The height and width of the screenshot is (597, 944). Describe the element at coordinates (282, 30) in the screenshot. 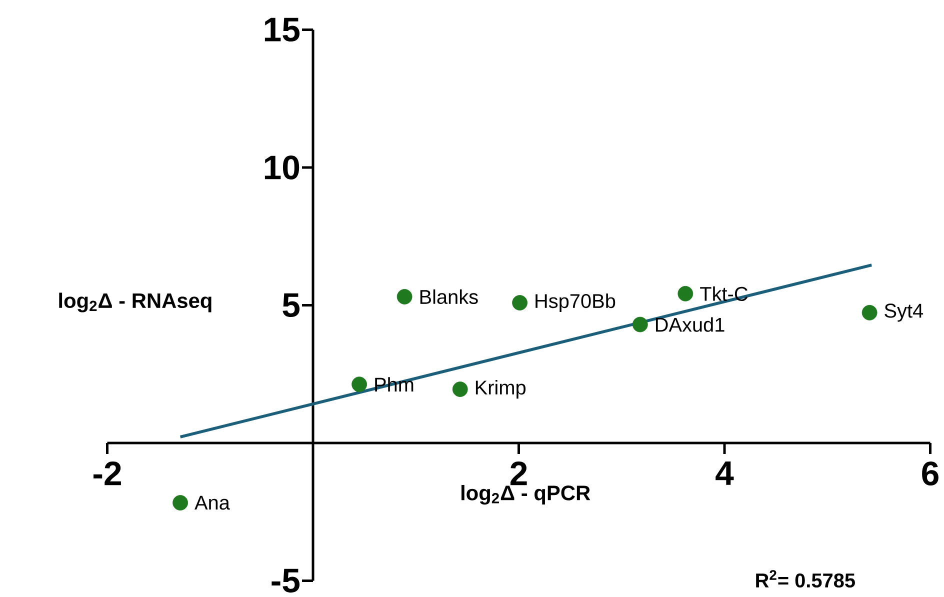

I see `y-tick-label: 15` at that location.